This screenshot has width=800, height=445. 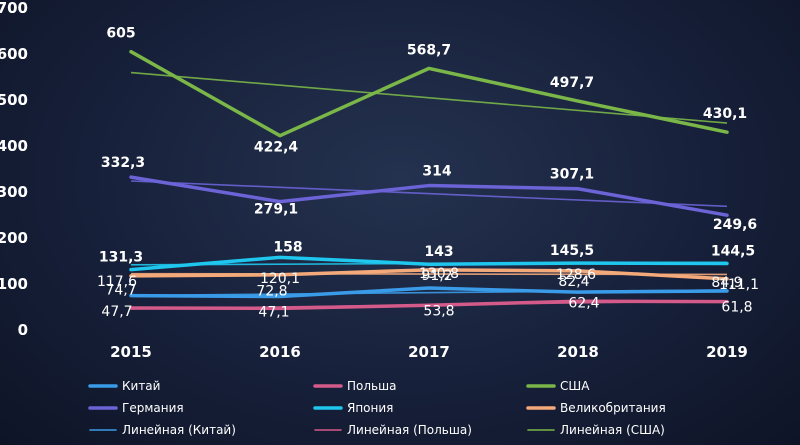 I want to click on y-tick-label: 700, so click(x=14, y=8).